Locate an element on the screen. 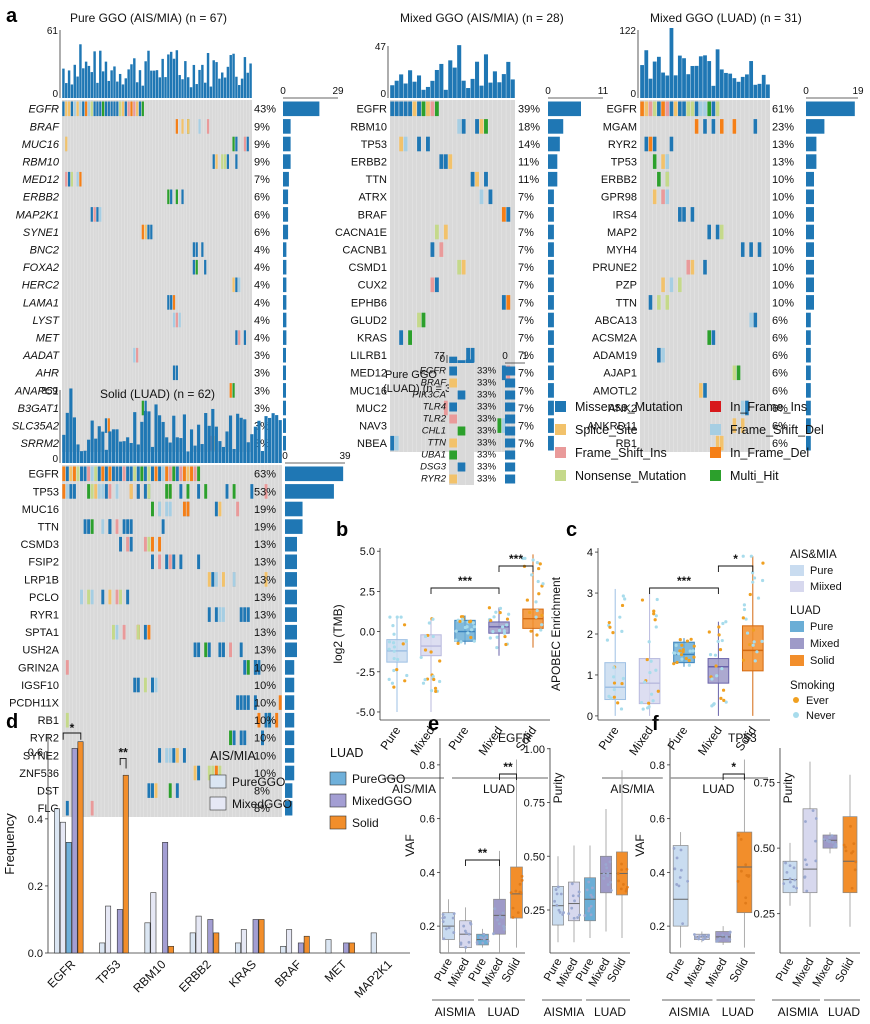 The height and width of the screenshot is (1024, 870). x-tick-label: Pure is located at coordinates (390, 737).